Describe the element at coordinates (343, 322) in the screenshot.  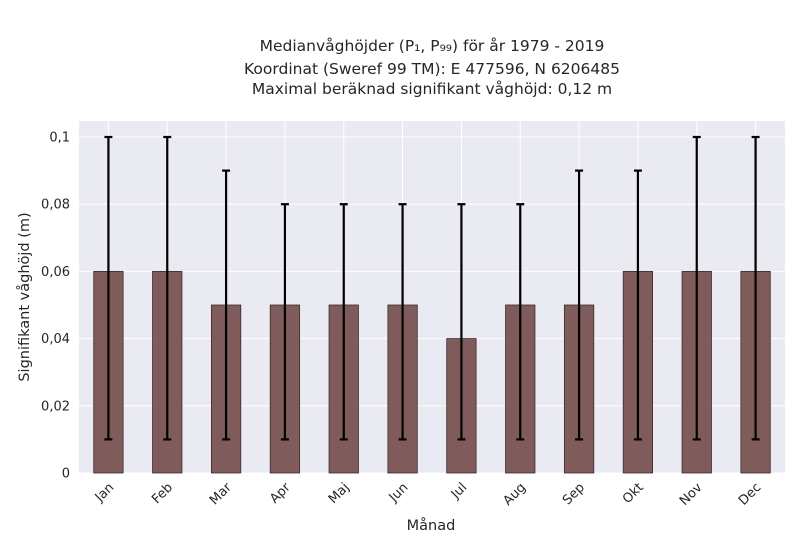
I see `error-bar-maj` at that location.